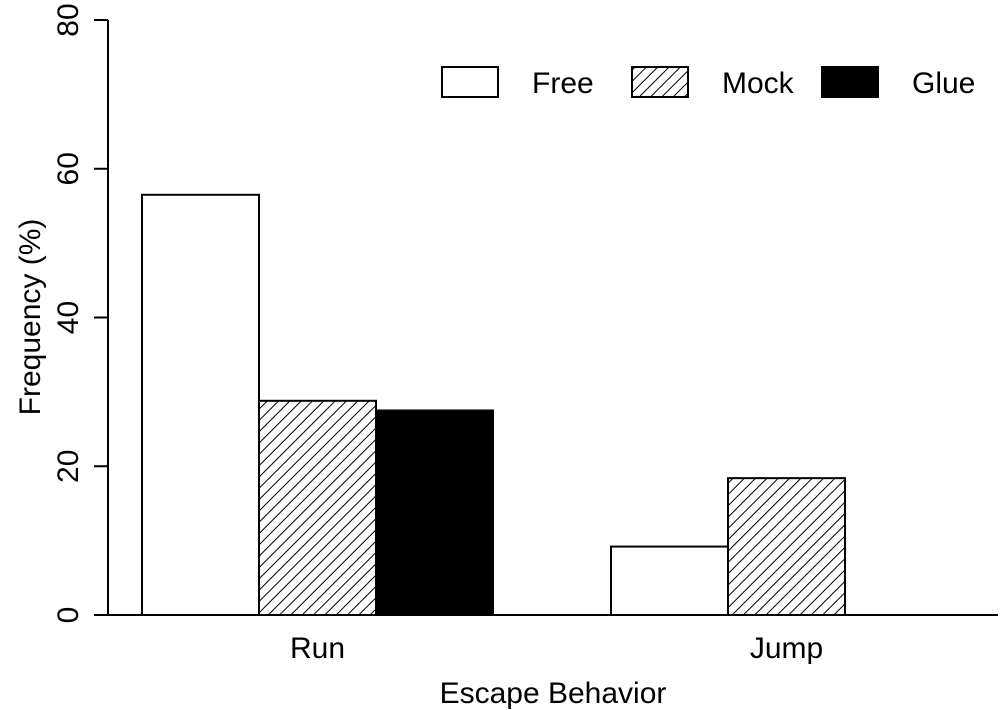 This screenshot has width=1000, height=710. Describe the element at coordinates (563, 83) in the screenshot. I see `legend-label-free: Free` at that location.